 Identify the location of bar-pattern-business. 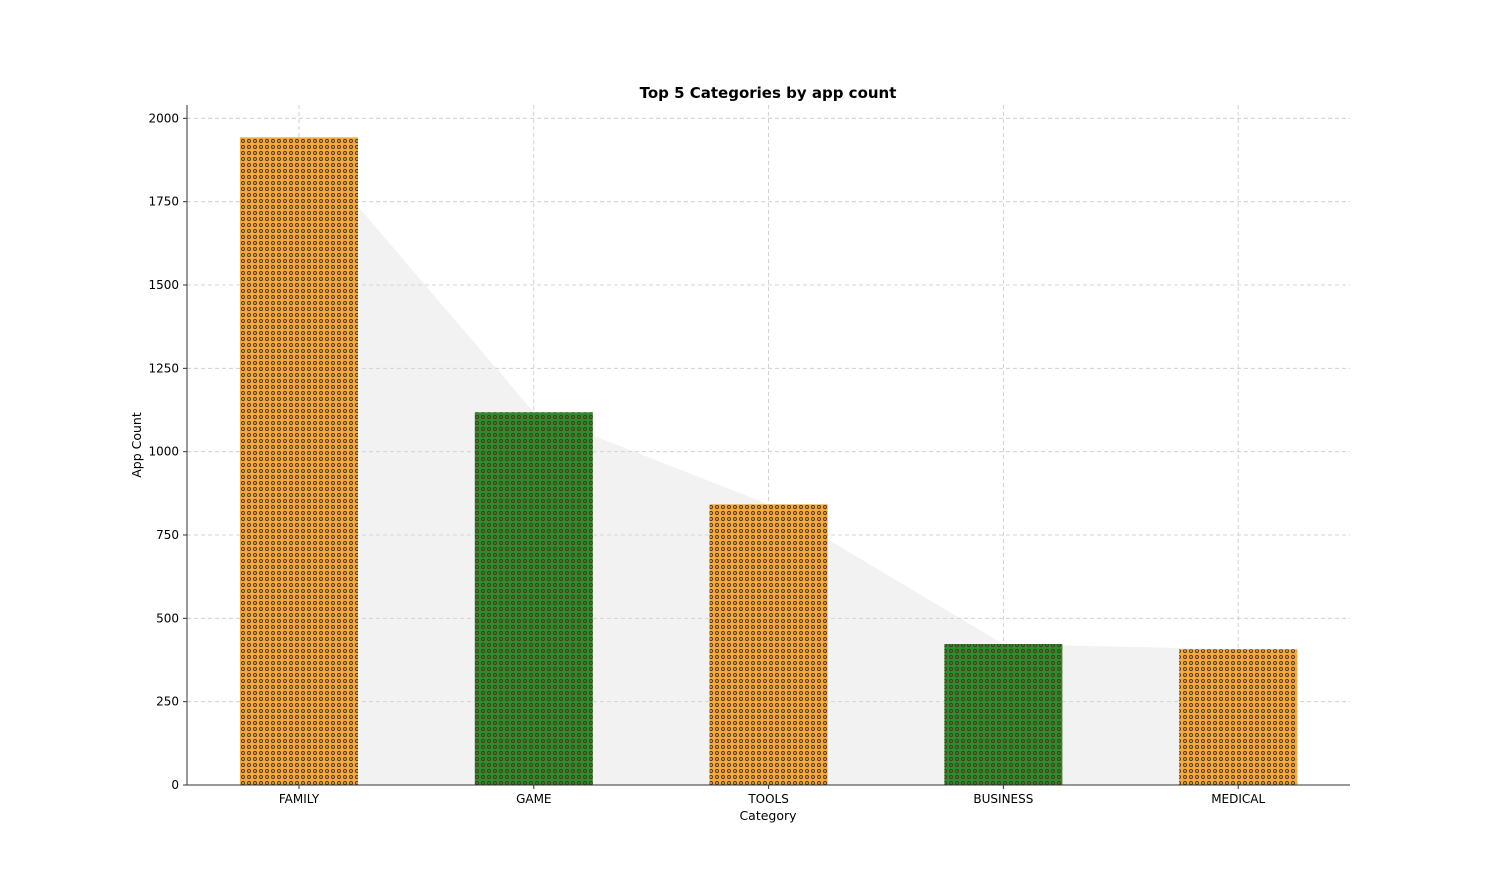
(1003, 714).